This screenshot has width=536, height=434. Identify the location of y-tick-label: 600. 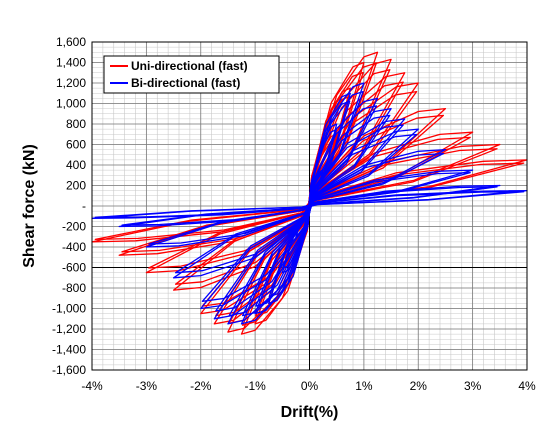
(76, 145).